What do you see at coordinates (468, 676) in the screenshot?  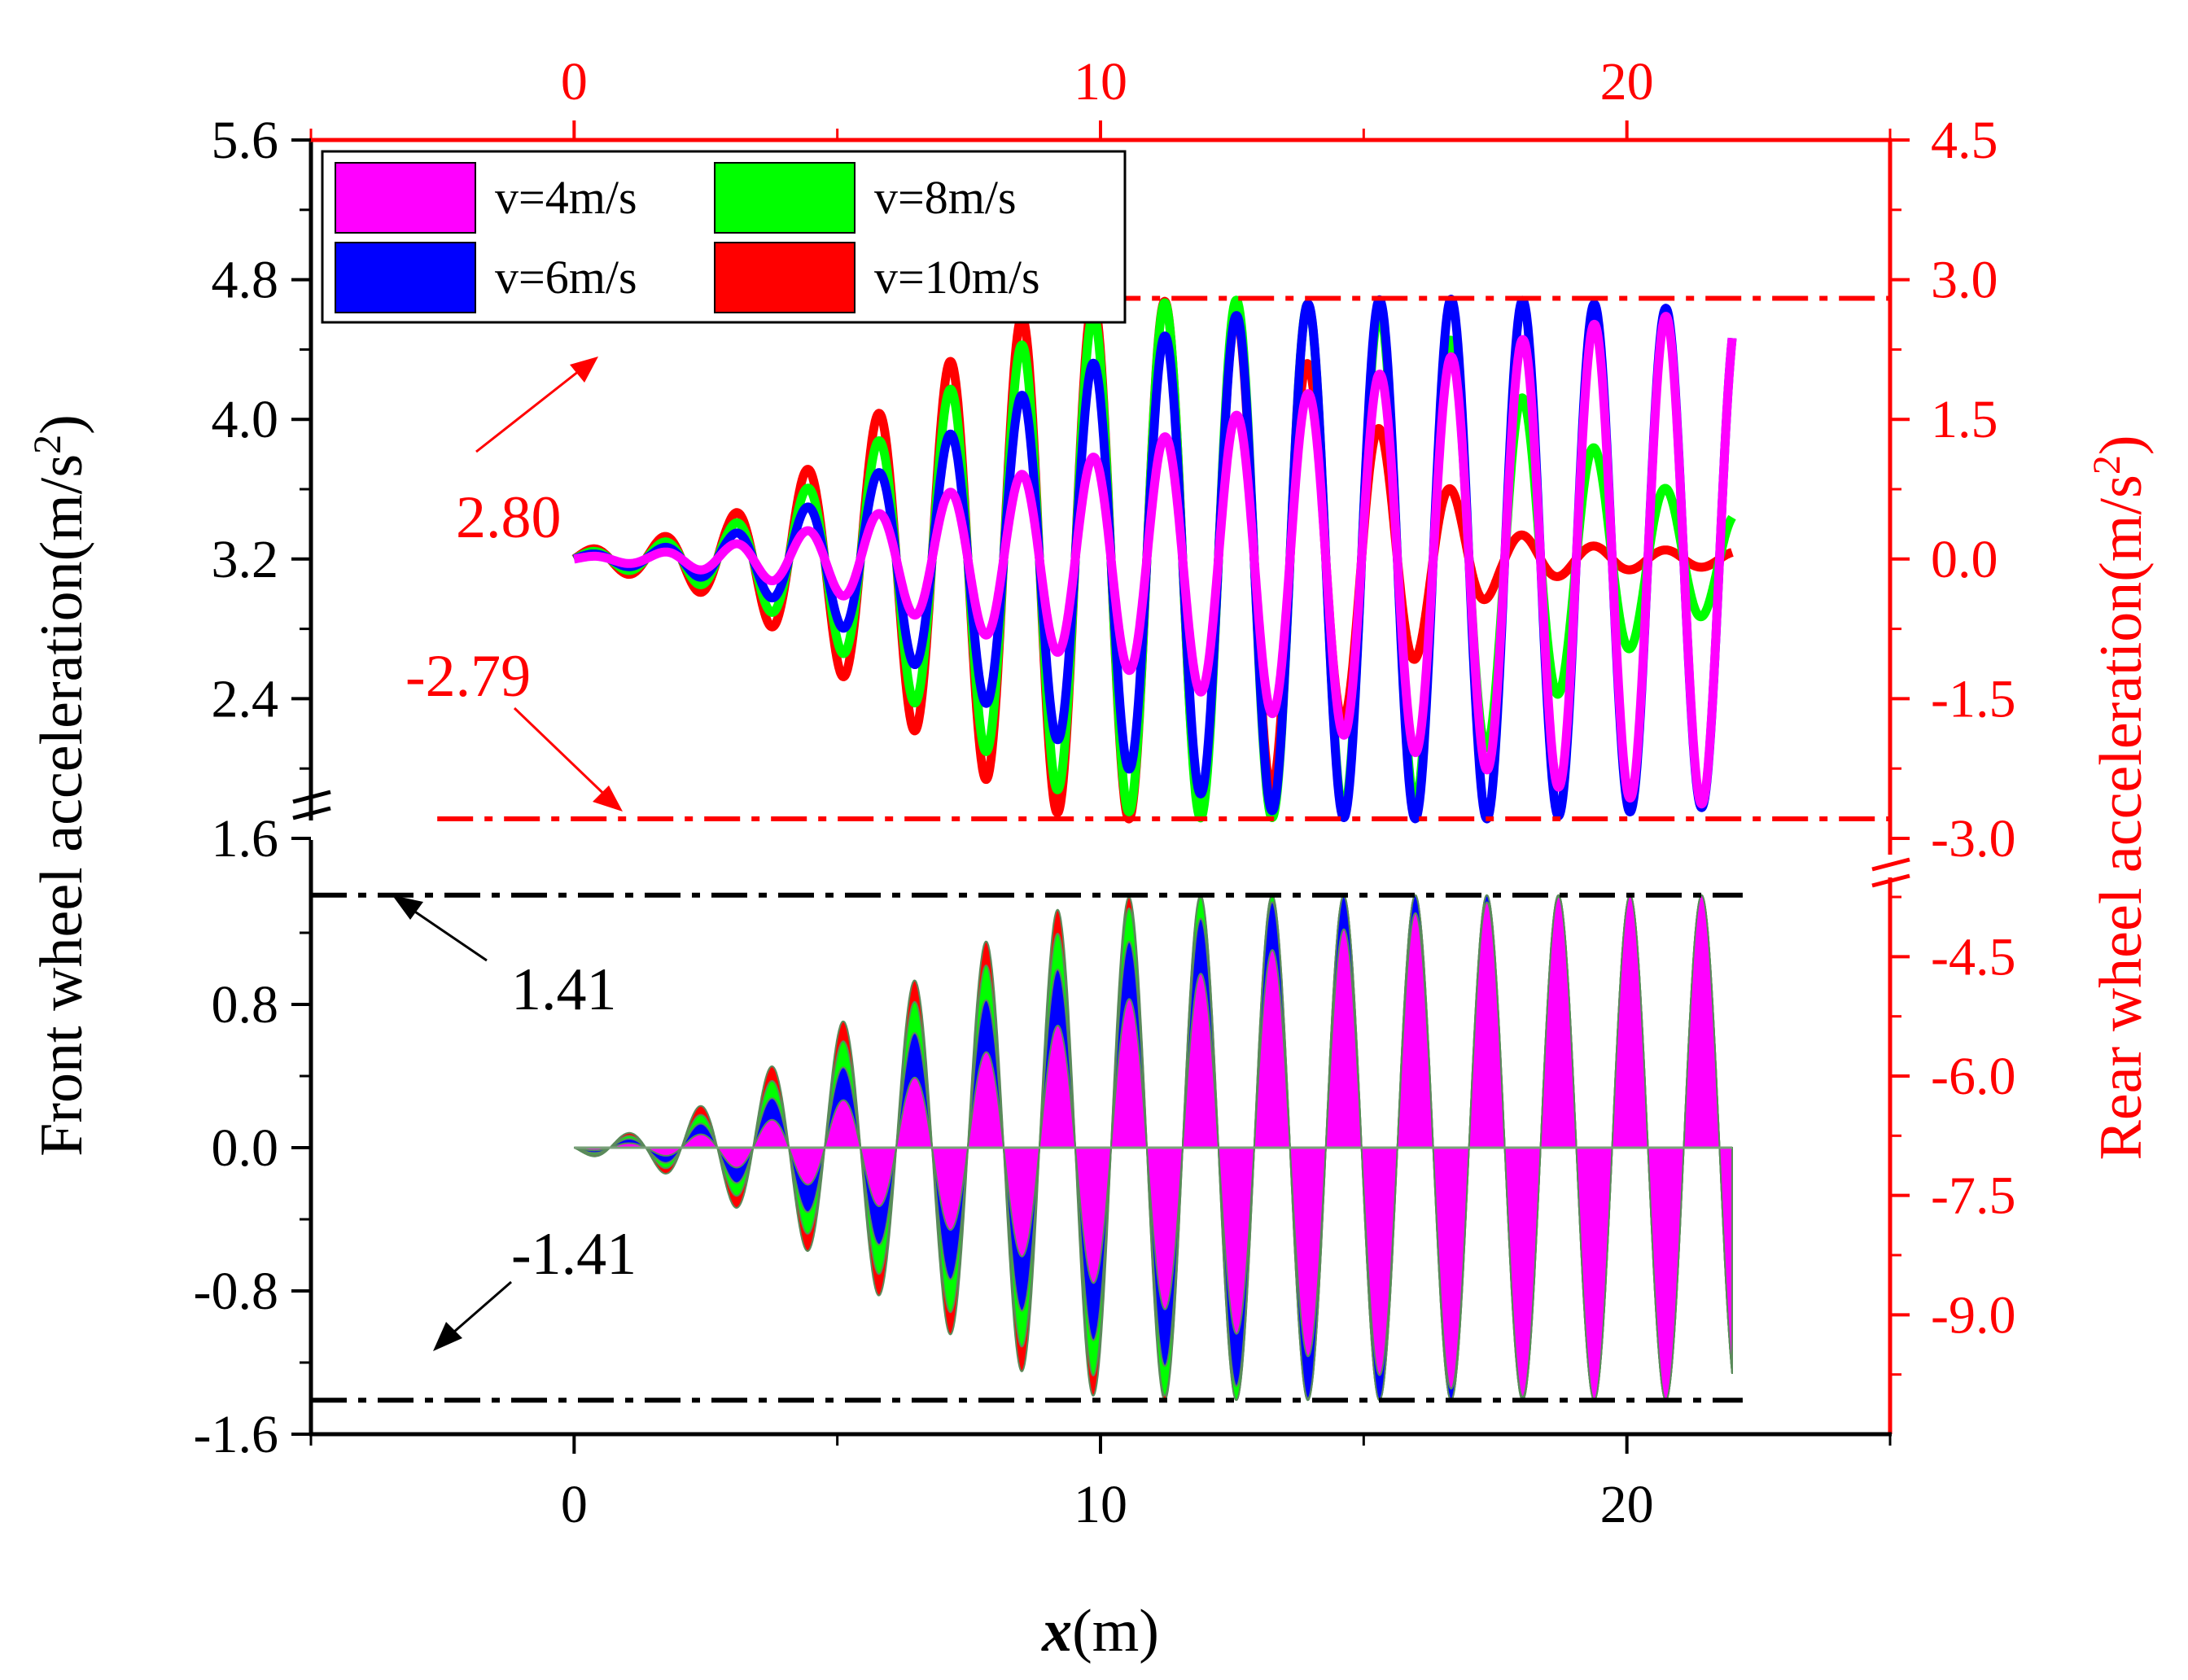 I see `annotation-upper-min: -2.79` at bounding box center [468, 676].